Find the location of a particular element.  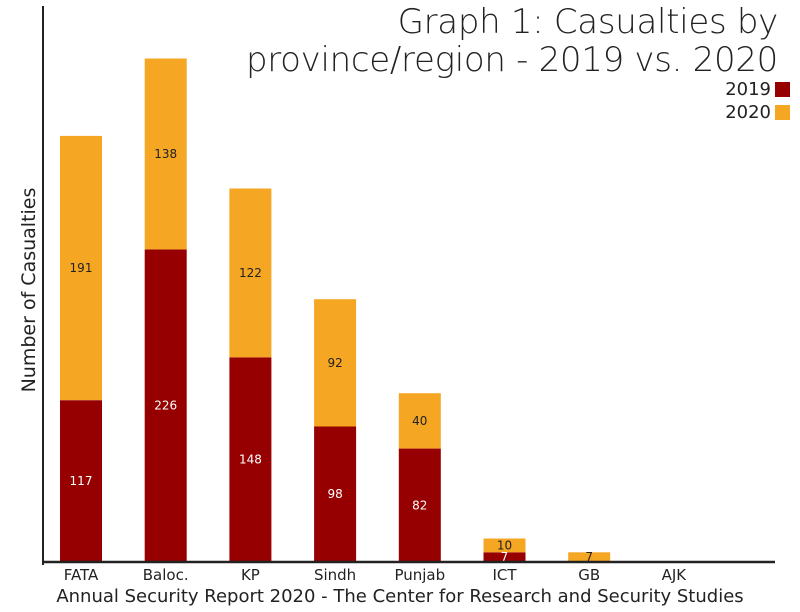

data-label-2019-punjab: 82 is located at coordinates (419, 505).